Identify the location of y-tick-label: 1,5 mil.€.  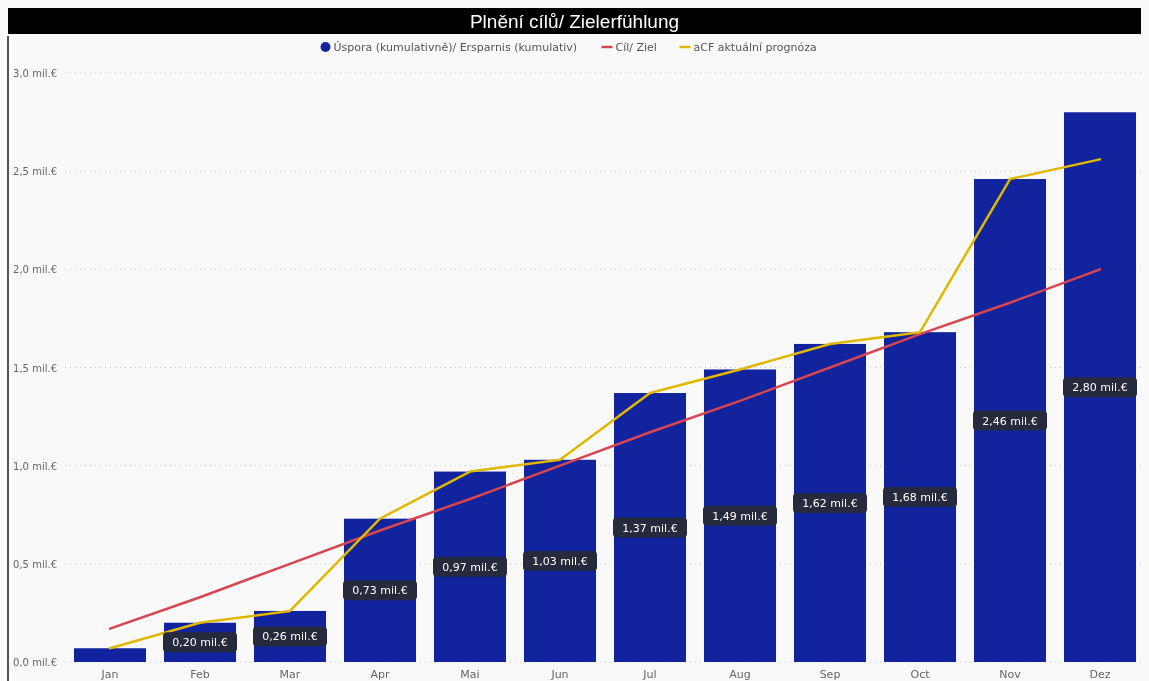
(35, 368).